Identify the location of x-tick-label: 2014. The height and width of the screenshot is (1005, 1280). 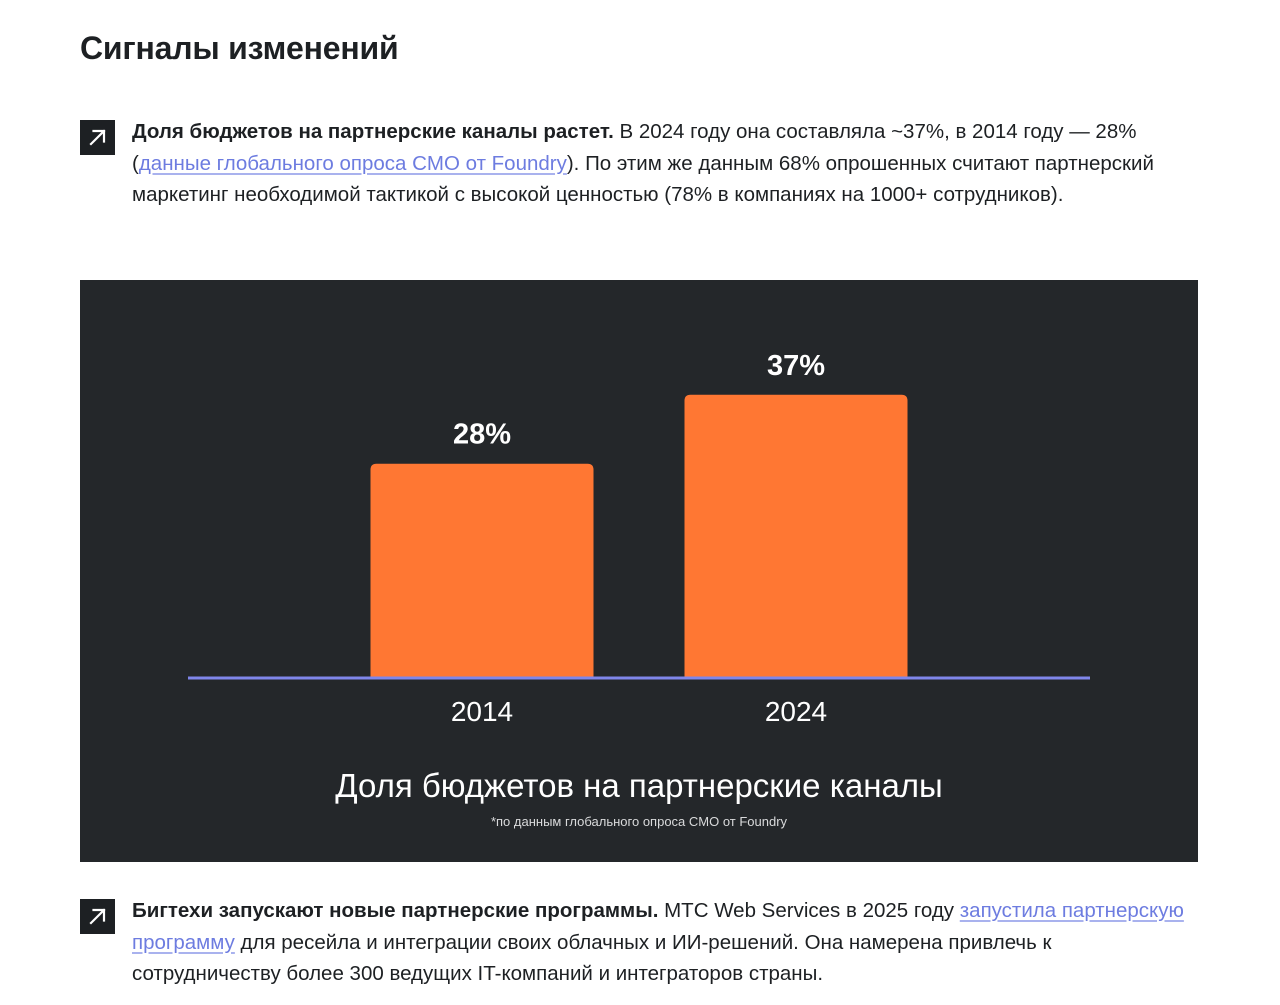
(482, 711).